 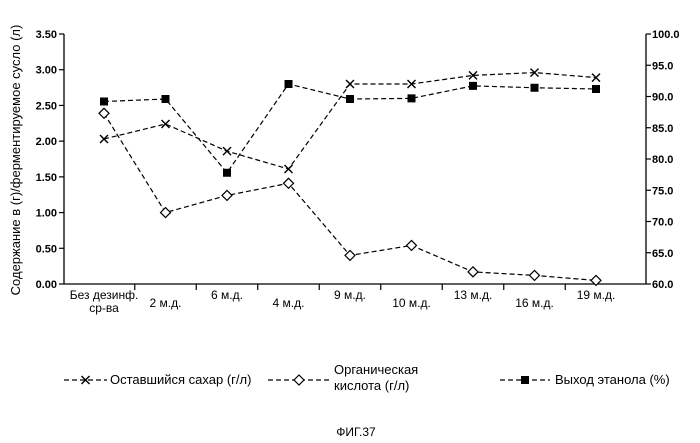 What do you see at coordinates (473, 295) in the screenshot?
I see `x-tick-label: 13 м.д.` at bounding box center [473, 295].